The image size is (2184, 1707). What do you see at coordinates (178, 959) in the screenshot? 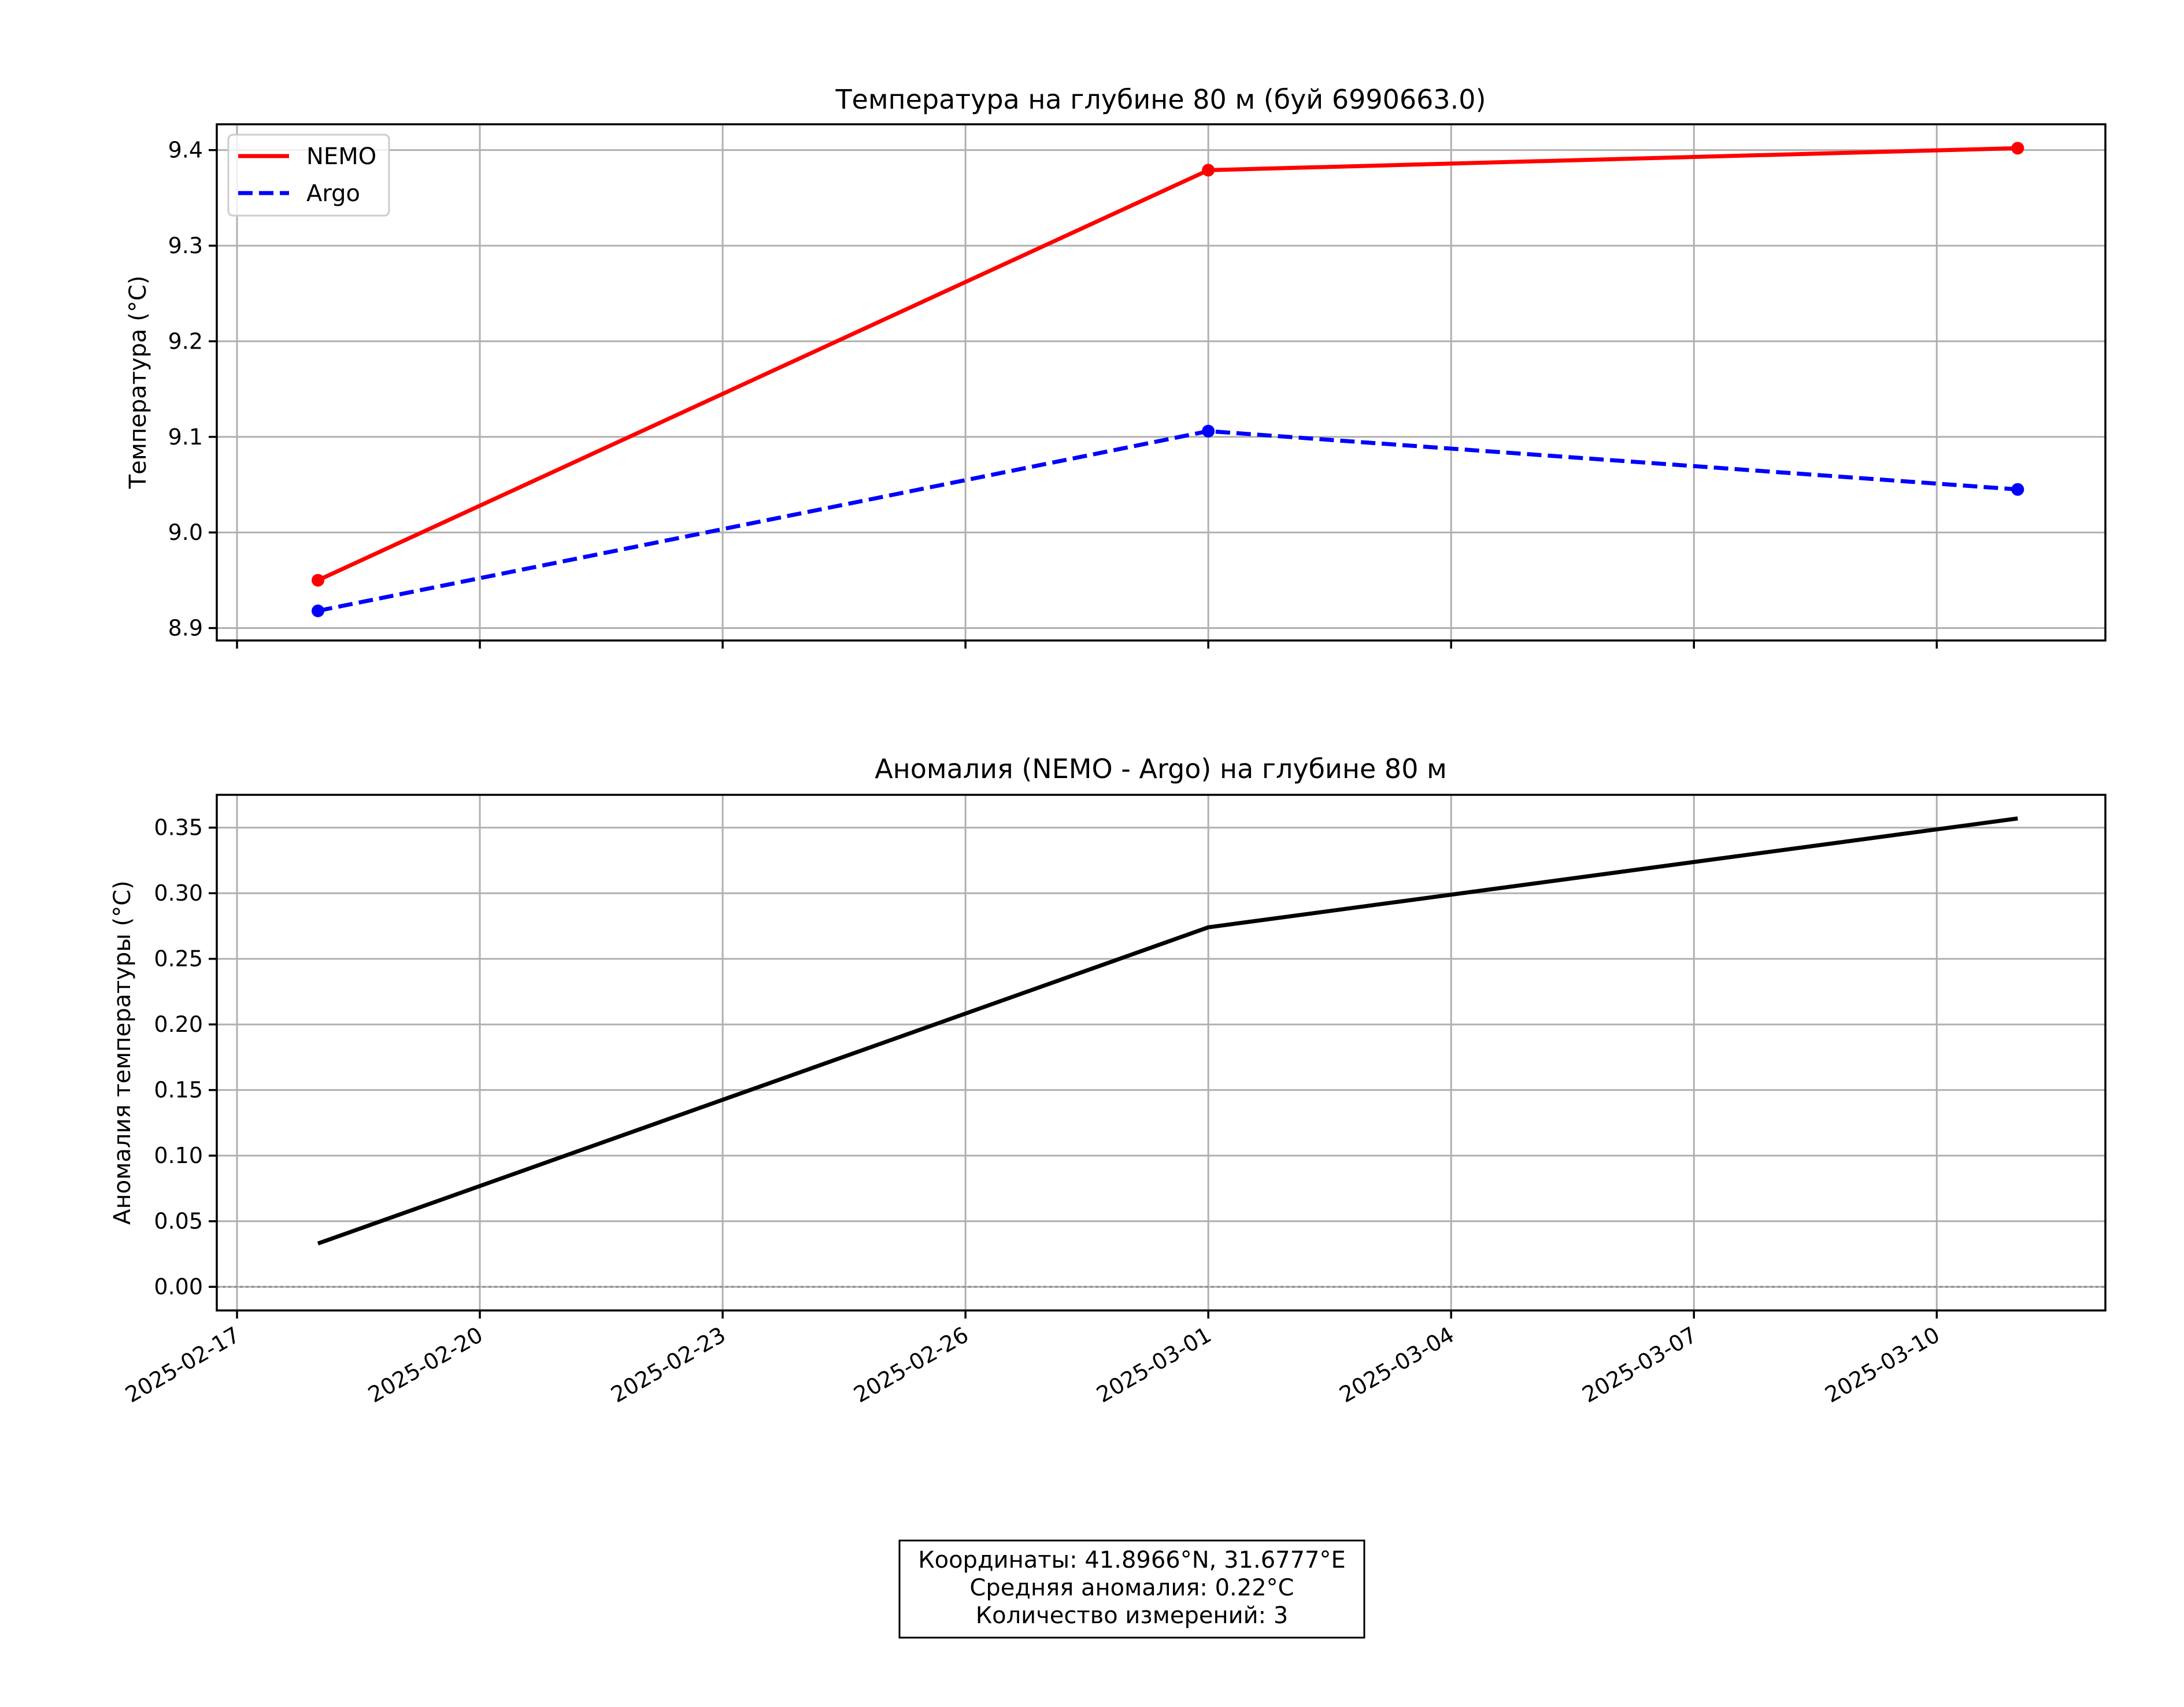
I see `anomaly-y-tick-label: 0.25` at bounding box center [178, 959].